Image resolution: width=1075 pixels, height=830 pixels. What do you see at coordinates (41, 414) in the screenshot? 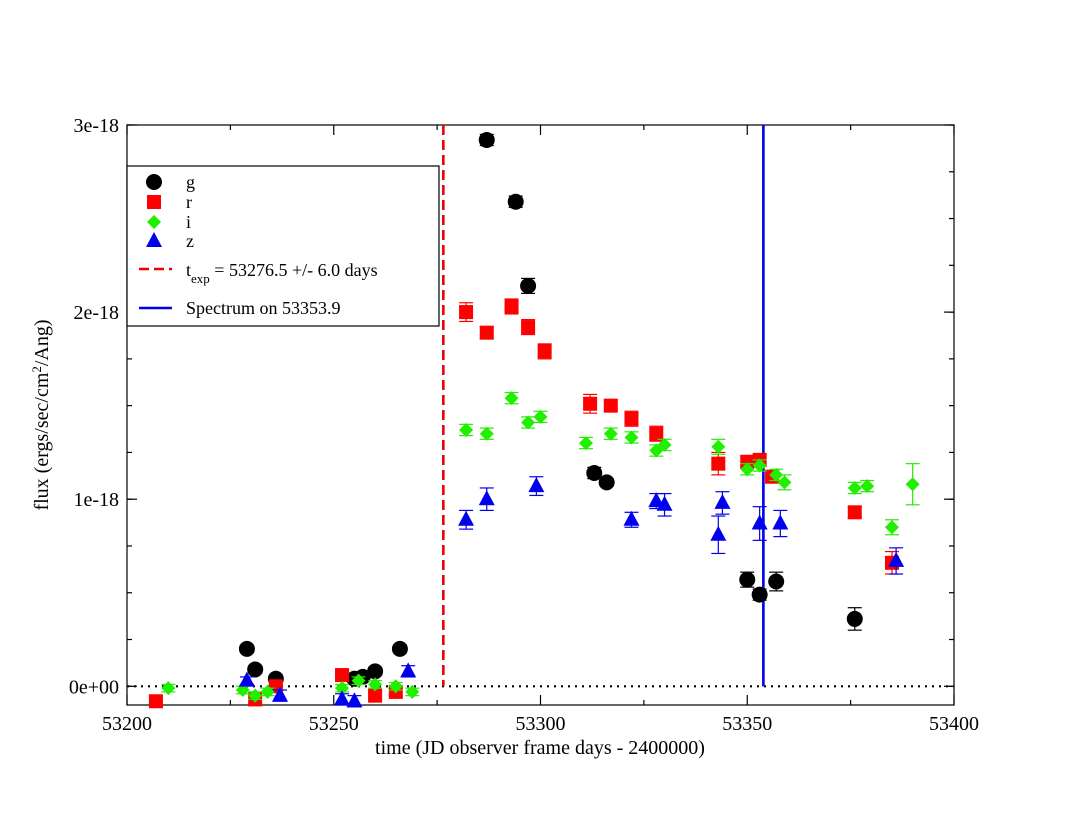
I see `y-axis-label: flux (ergs/sec/cm2/Ang)` at bounding box center [41, 414].